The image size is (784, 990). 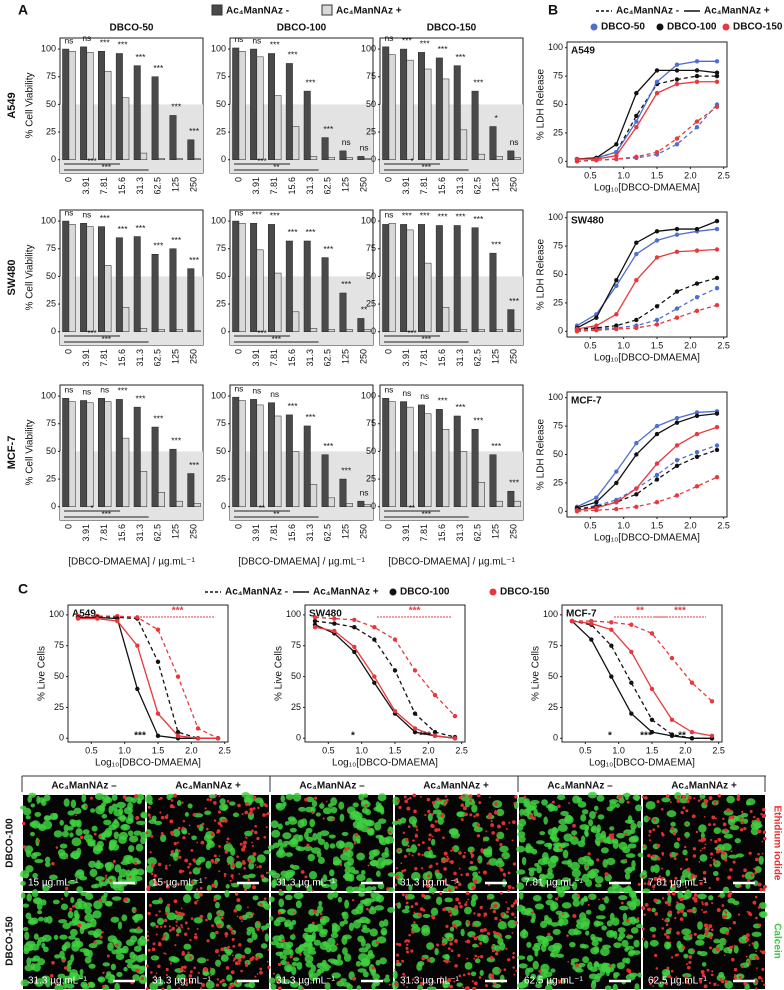 I want to click on y-tick-label: 25, so click(x=553, y=707).